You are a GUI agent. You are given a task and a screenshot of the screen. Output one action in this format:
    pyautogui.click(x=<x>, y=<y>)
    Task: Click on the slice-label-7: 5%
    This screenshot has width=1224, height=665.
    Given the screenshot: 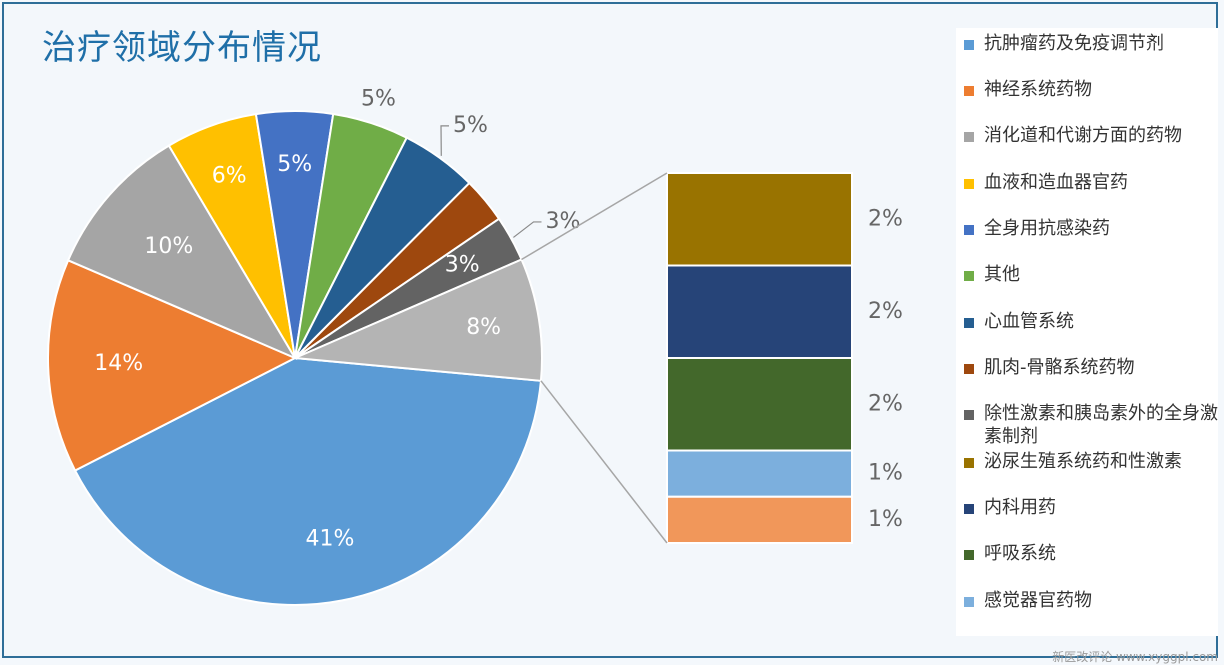 What is the action you would take?
    pyautogui.click(x=470, y=125)
    